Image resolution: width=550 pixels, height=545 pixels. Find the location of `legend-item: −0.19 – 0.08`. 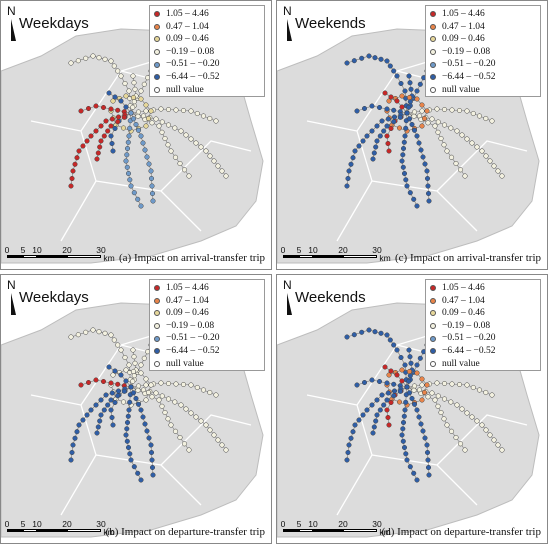

legend-item: −0.19 – 0.08 is located at coordinates (207, 52).